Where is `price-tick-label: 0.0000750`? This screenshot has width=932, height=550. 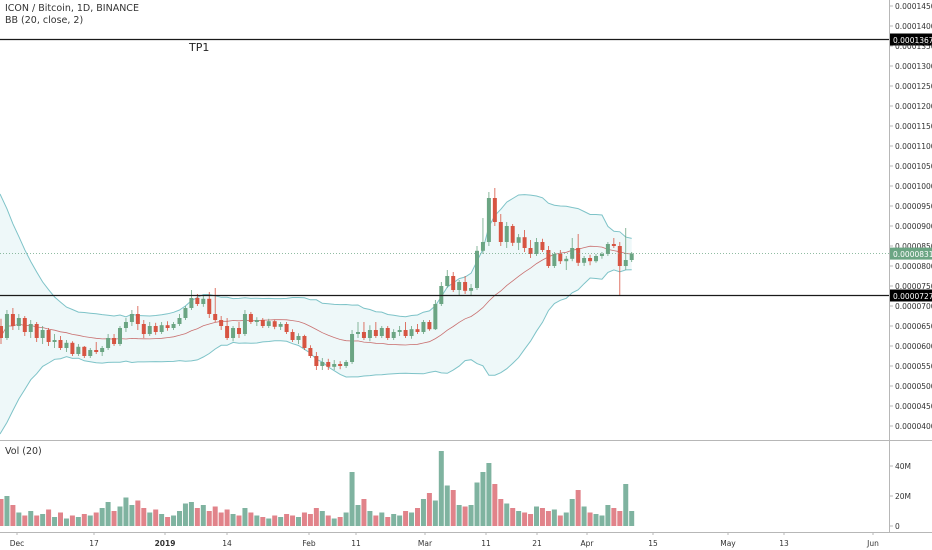 price-tick-label: 0.0000750 is located at coordinates (913, 286).